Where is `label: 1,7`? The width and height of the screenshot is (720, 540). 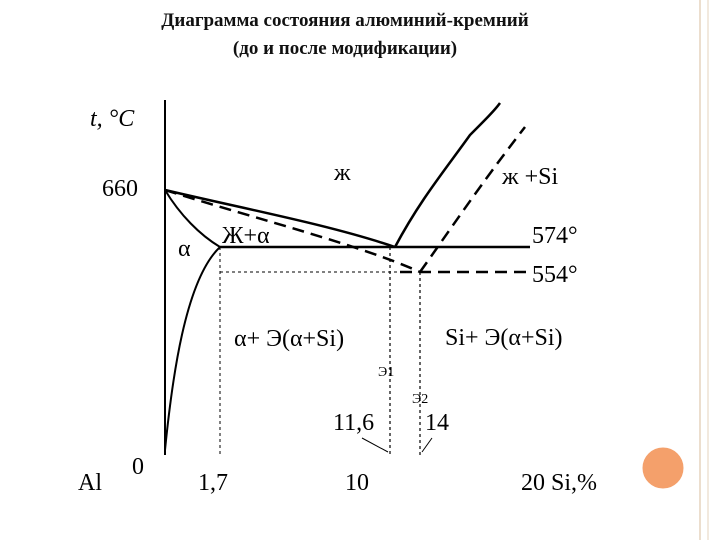
label: 1,7 is located at coordinates (213, 483).